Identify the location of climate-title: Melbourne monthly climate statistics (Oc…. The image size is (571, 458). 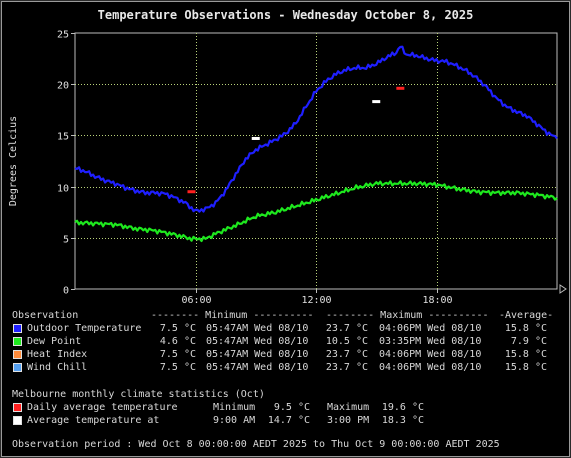
(138, 394).